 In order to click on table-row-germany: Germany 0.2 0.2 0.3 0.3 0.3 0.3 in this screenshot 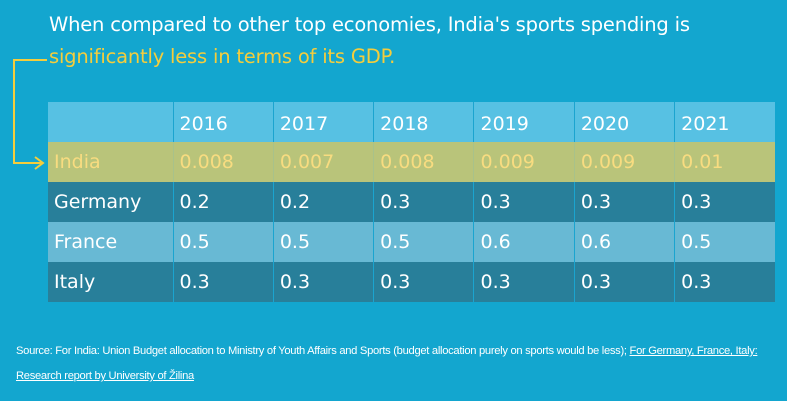, I will do `click(411, 202)`.